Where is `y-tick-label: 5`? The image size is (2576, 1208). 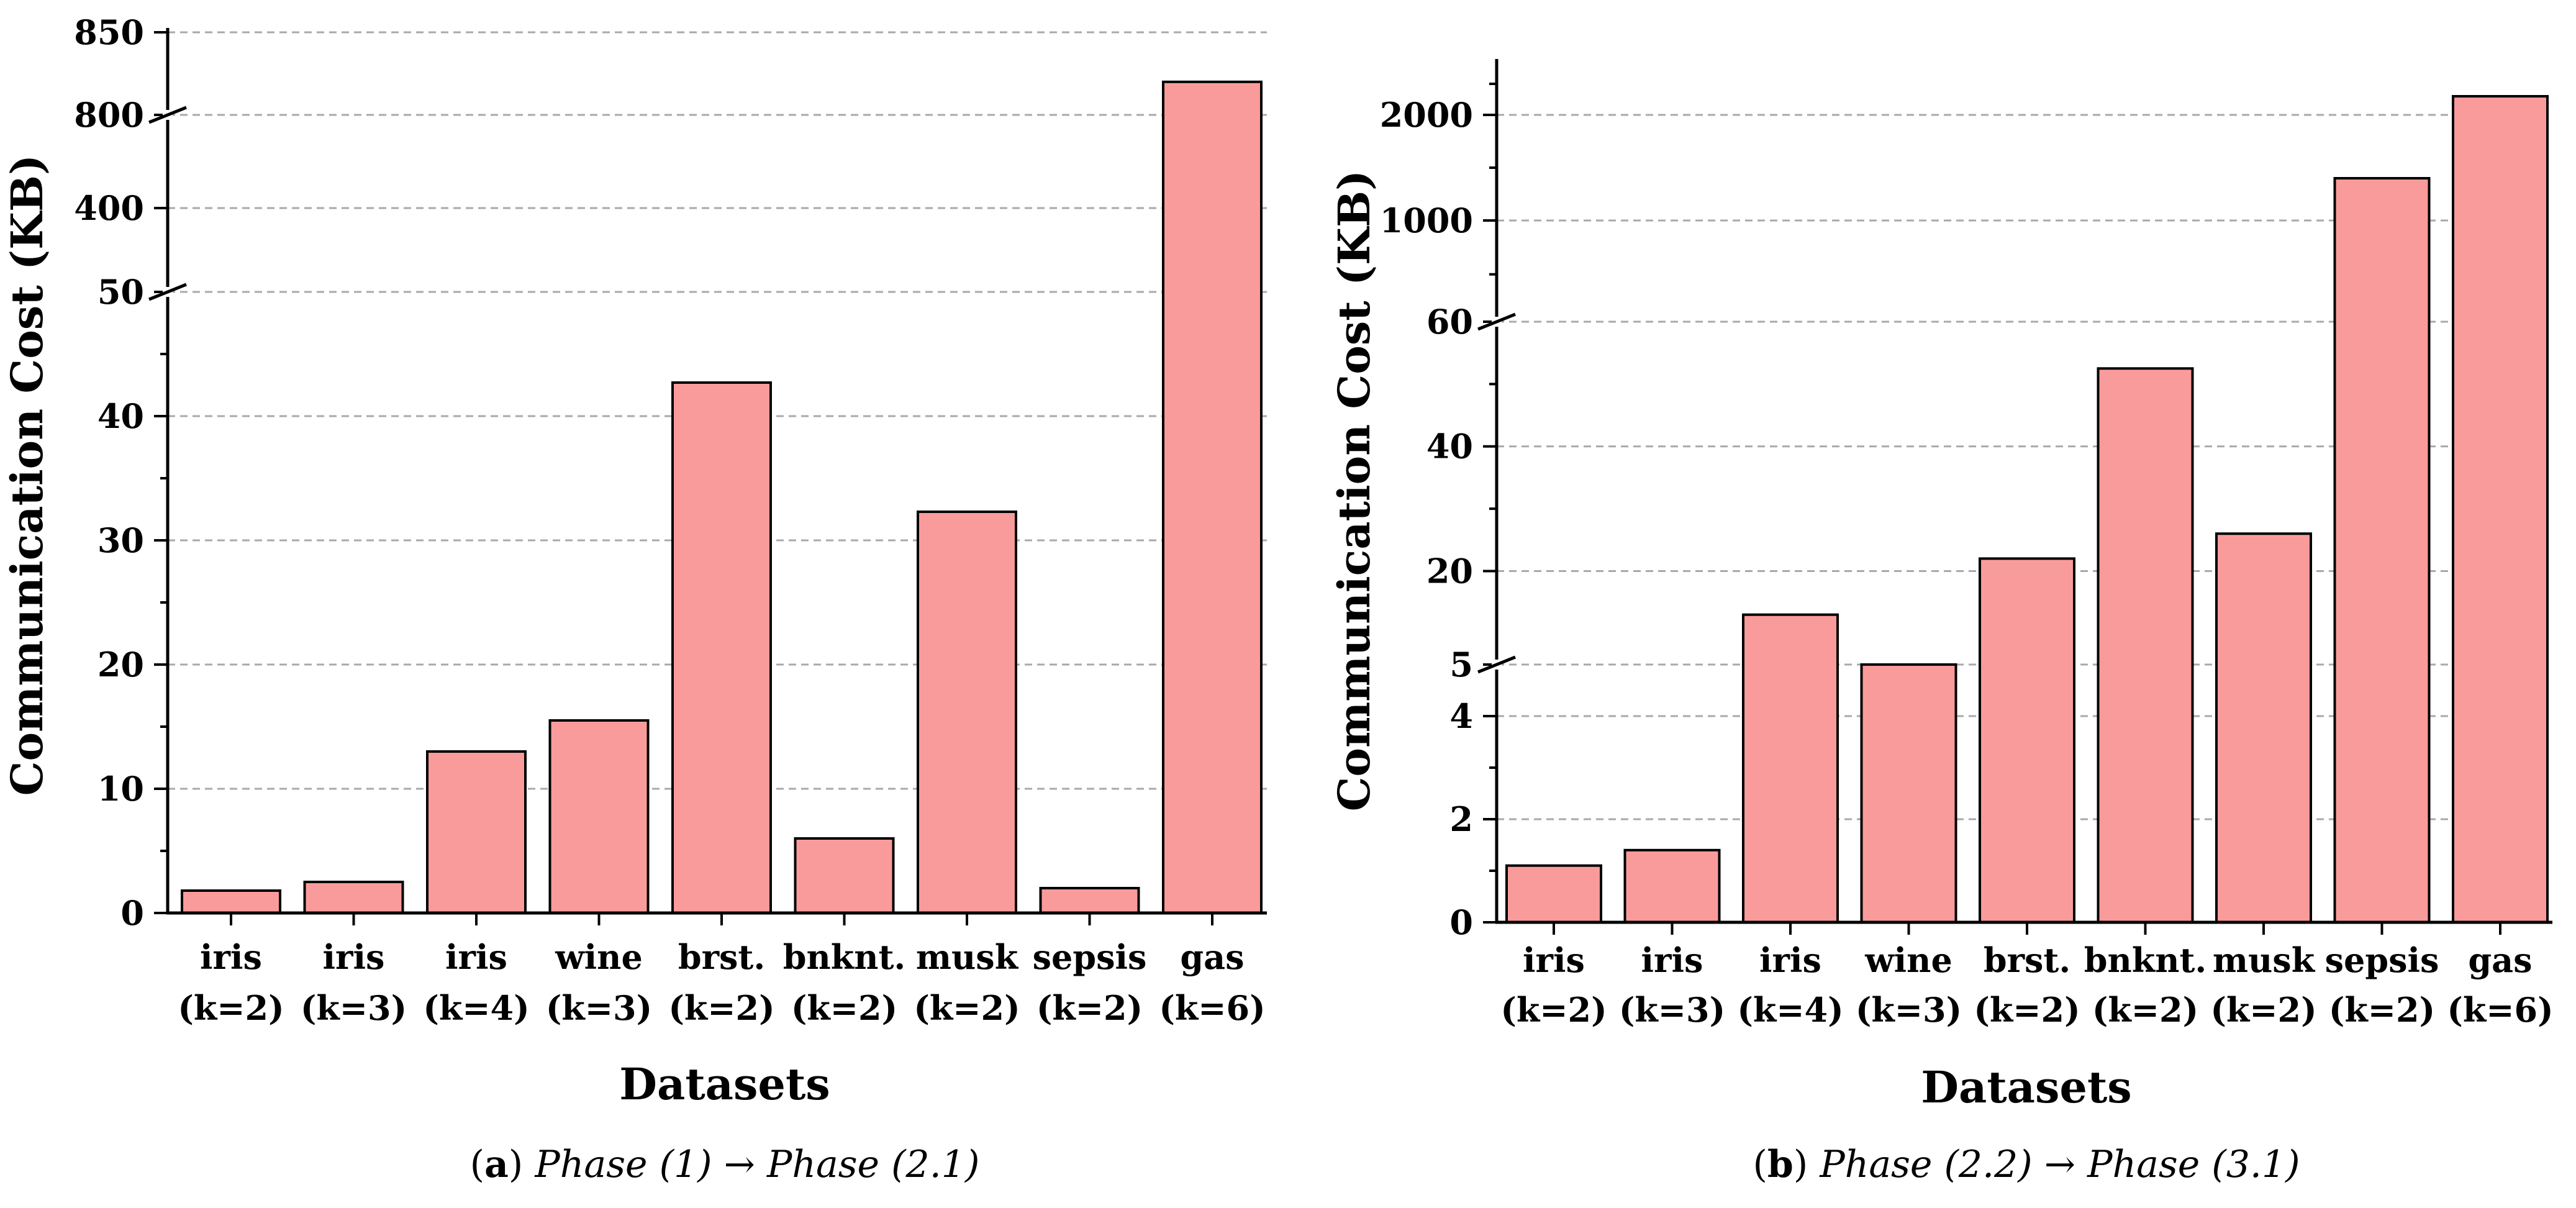
y-tick-label: 5 is located at coordinates (1461, 664).